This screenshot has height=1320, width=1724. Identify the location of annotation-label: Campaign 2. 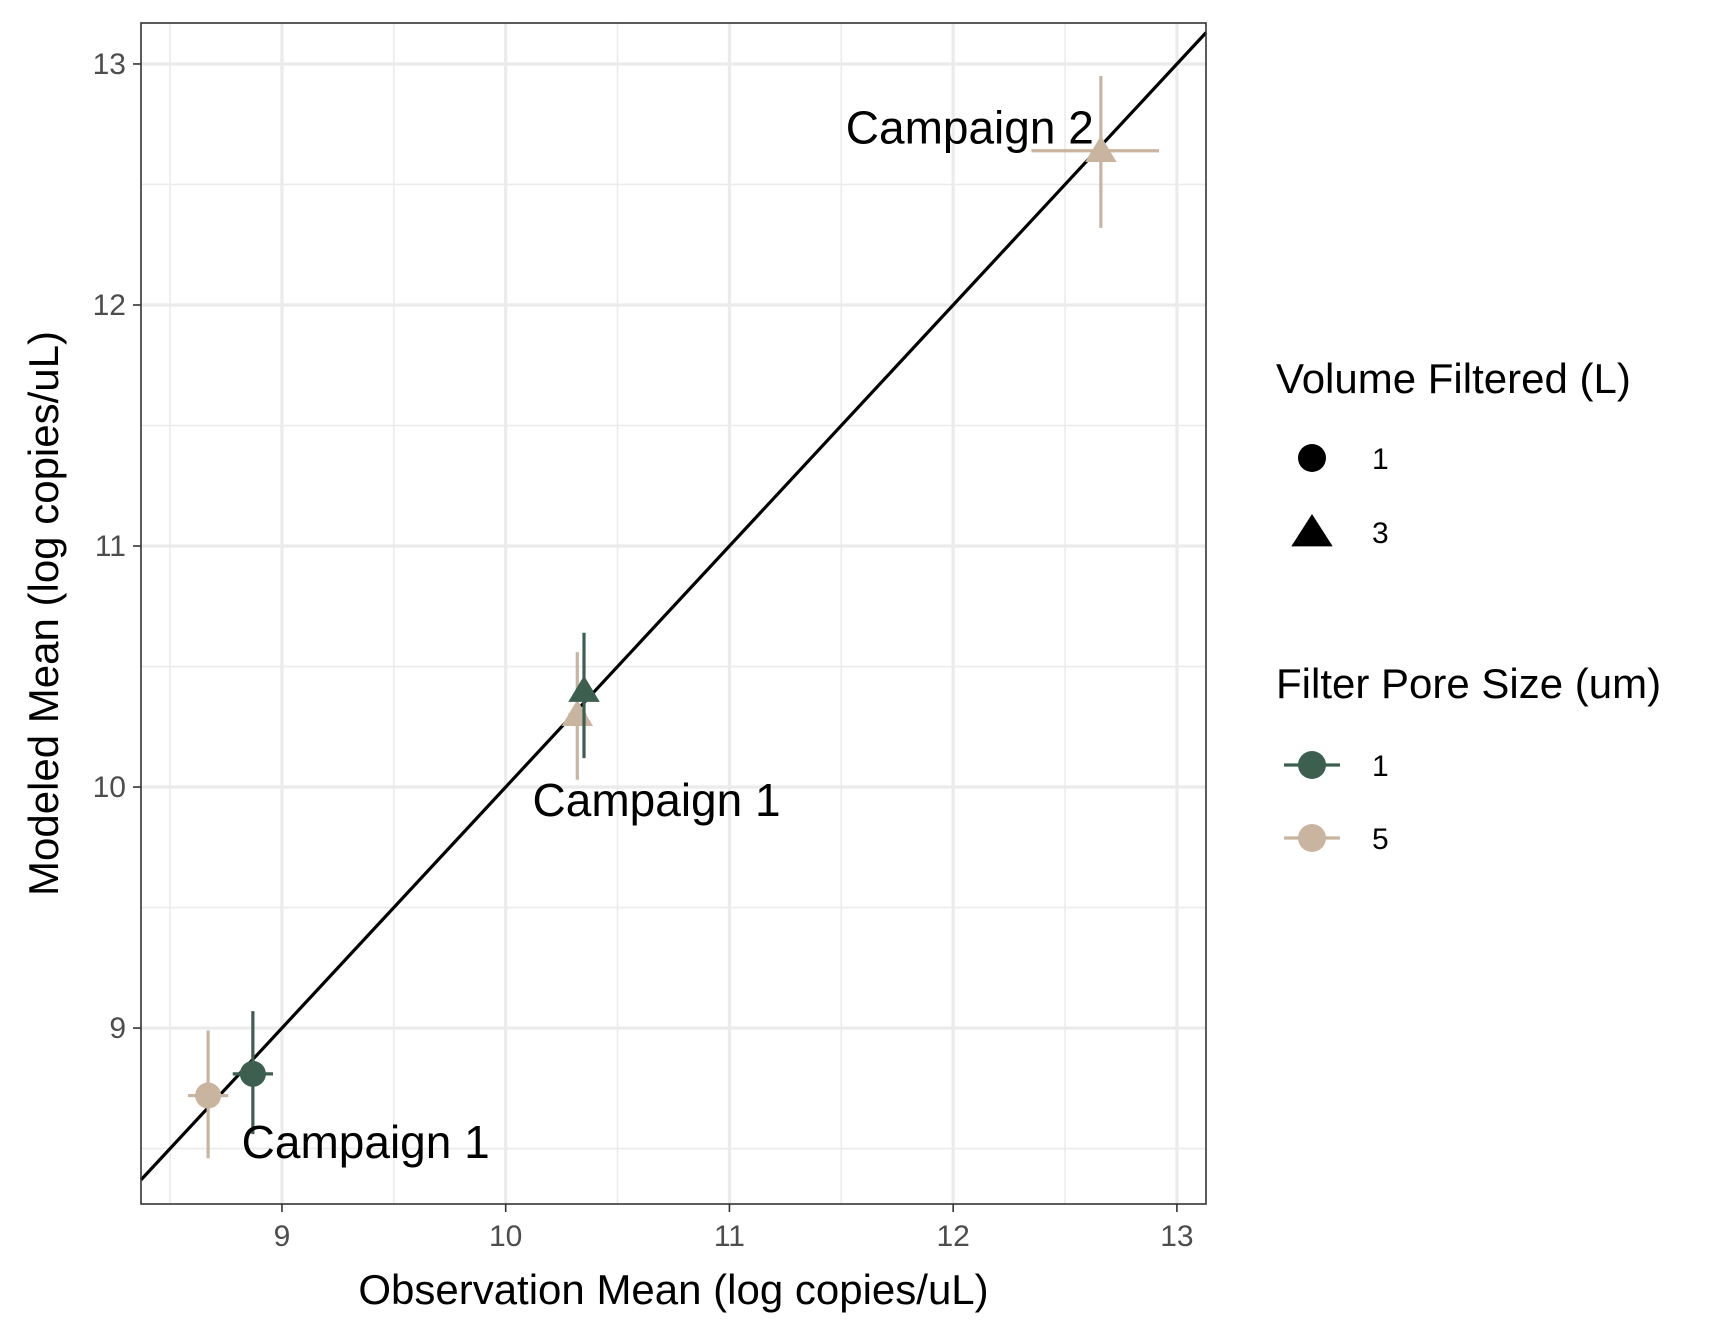
(970, 128).